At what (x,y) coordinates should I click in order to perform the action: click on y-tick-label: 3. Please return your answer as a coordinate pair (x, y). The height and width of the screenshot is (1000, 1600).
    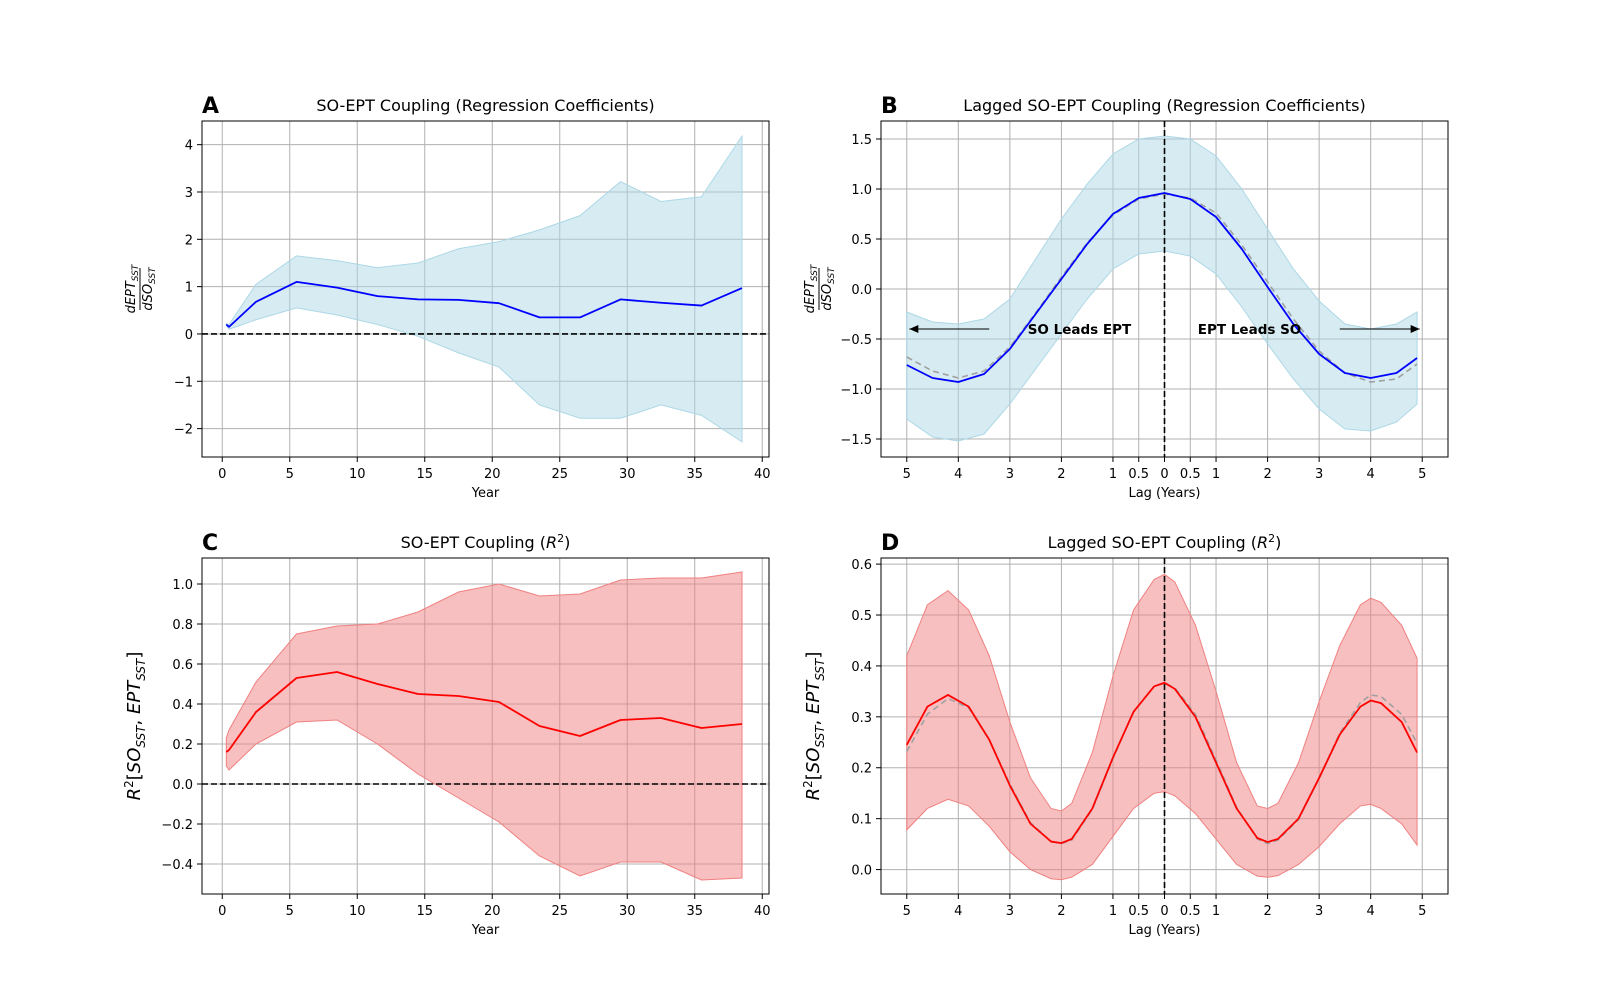
    Looking at the image, I should click on (189, 193).